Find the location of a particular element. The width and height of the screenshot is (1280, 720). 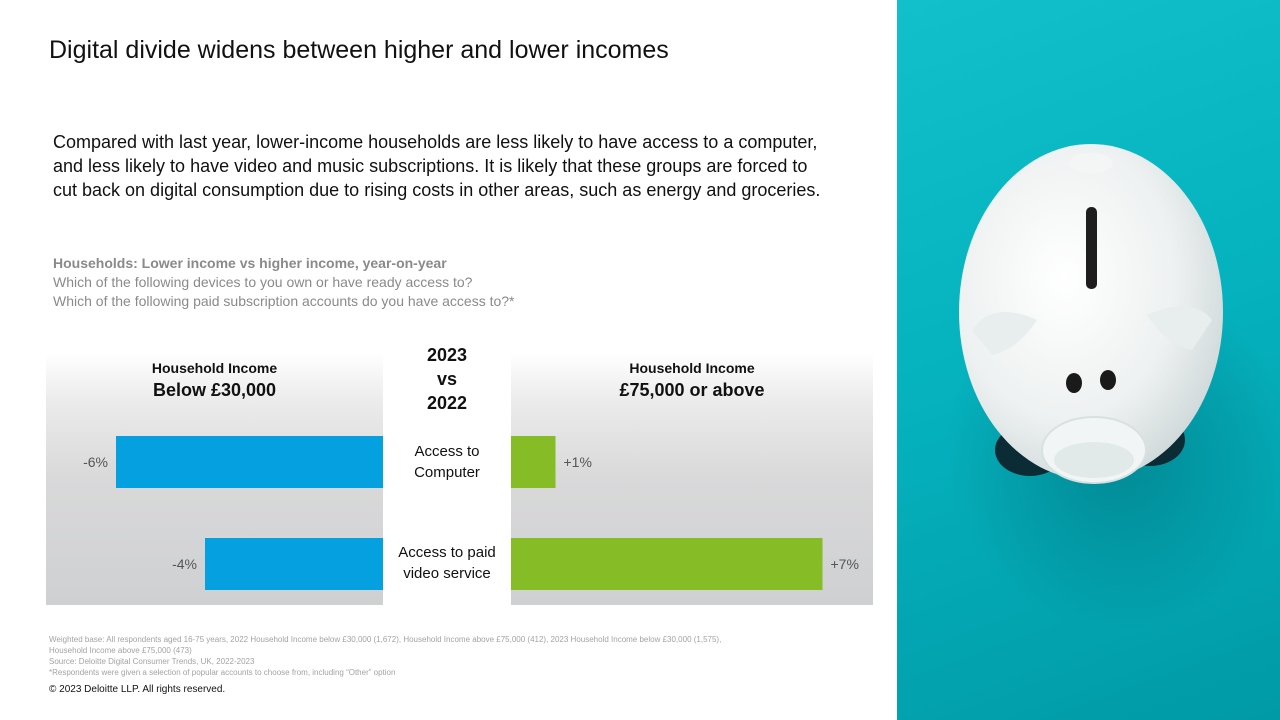

center-heading-line: vs is located at coordinates (447, 379).